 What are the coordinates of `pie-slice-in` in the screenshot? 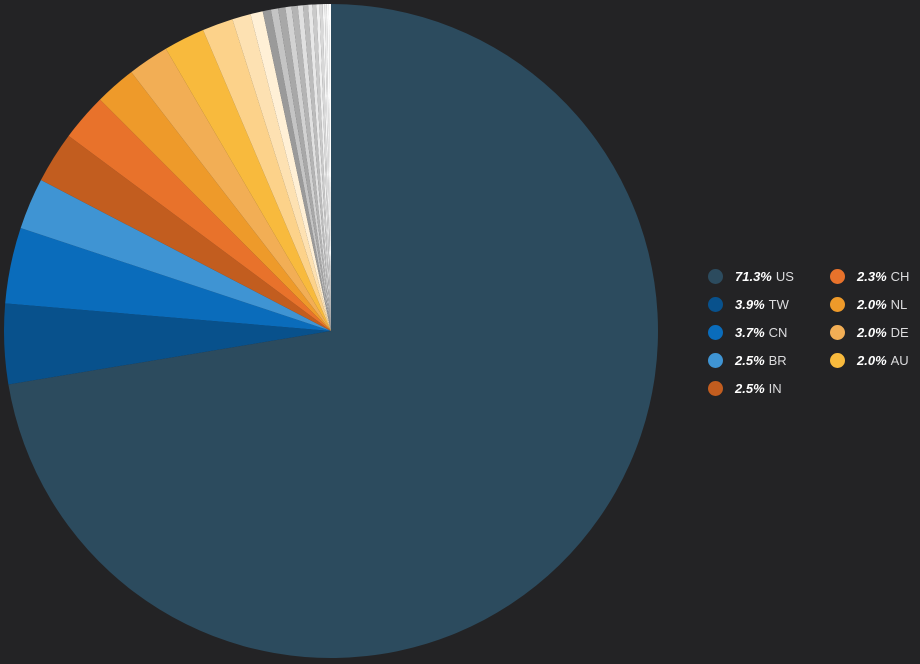 It's located at (185, 233).